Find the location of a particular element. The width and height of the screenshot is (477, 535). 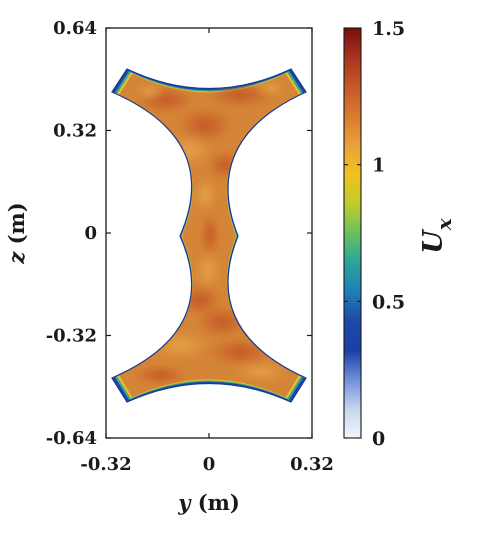

y-axis-label: z (m) is located at coordinates (16, 233).